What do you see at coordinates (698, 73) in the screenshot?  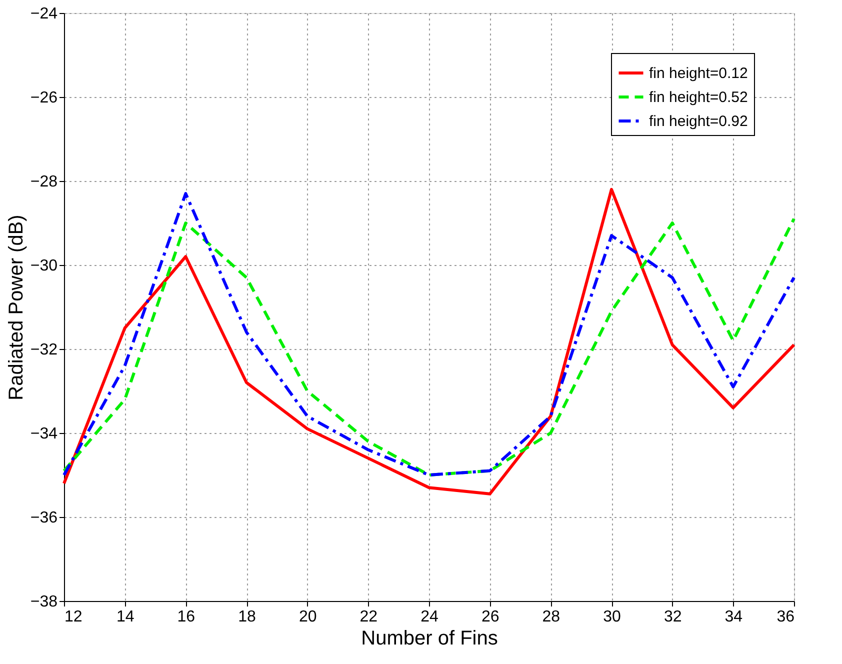 I see `legend-label: fin height=0.12` at bounding box center [698, 73].